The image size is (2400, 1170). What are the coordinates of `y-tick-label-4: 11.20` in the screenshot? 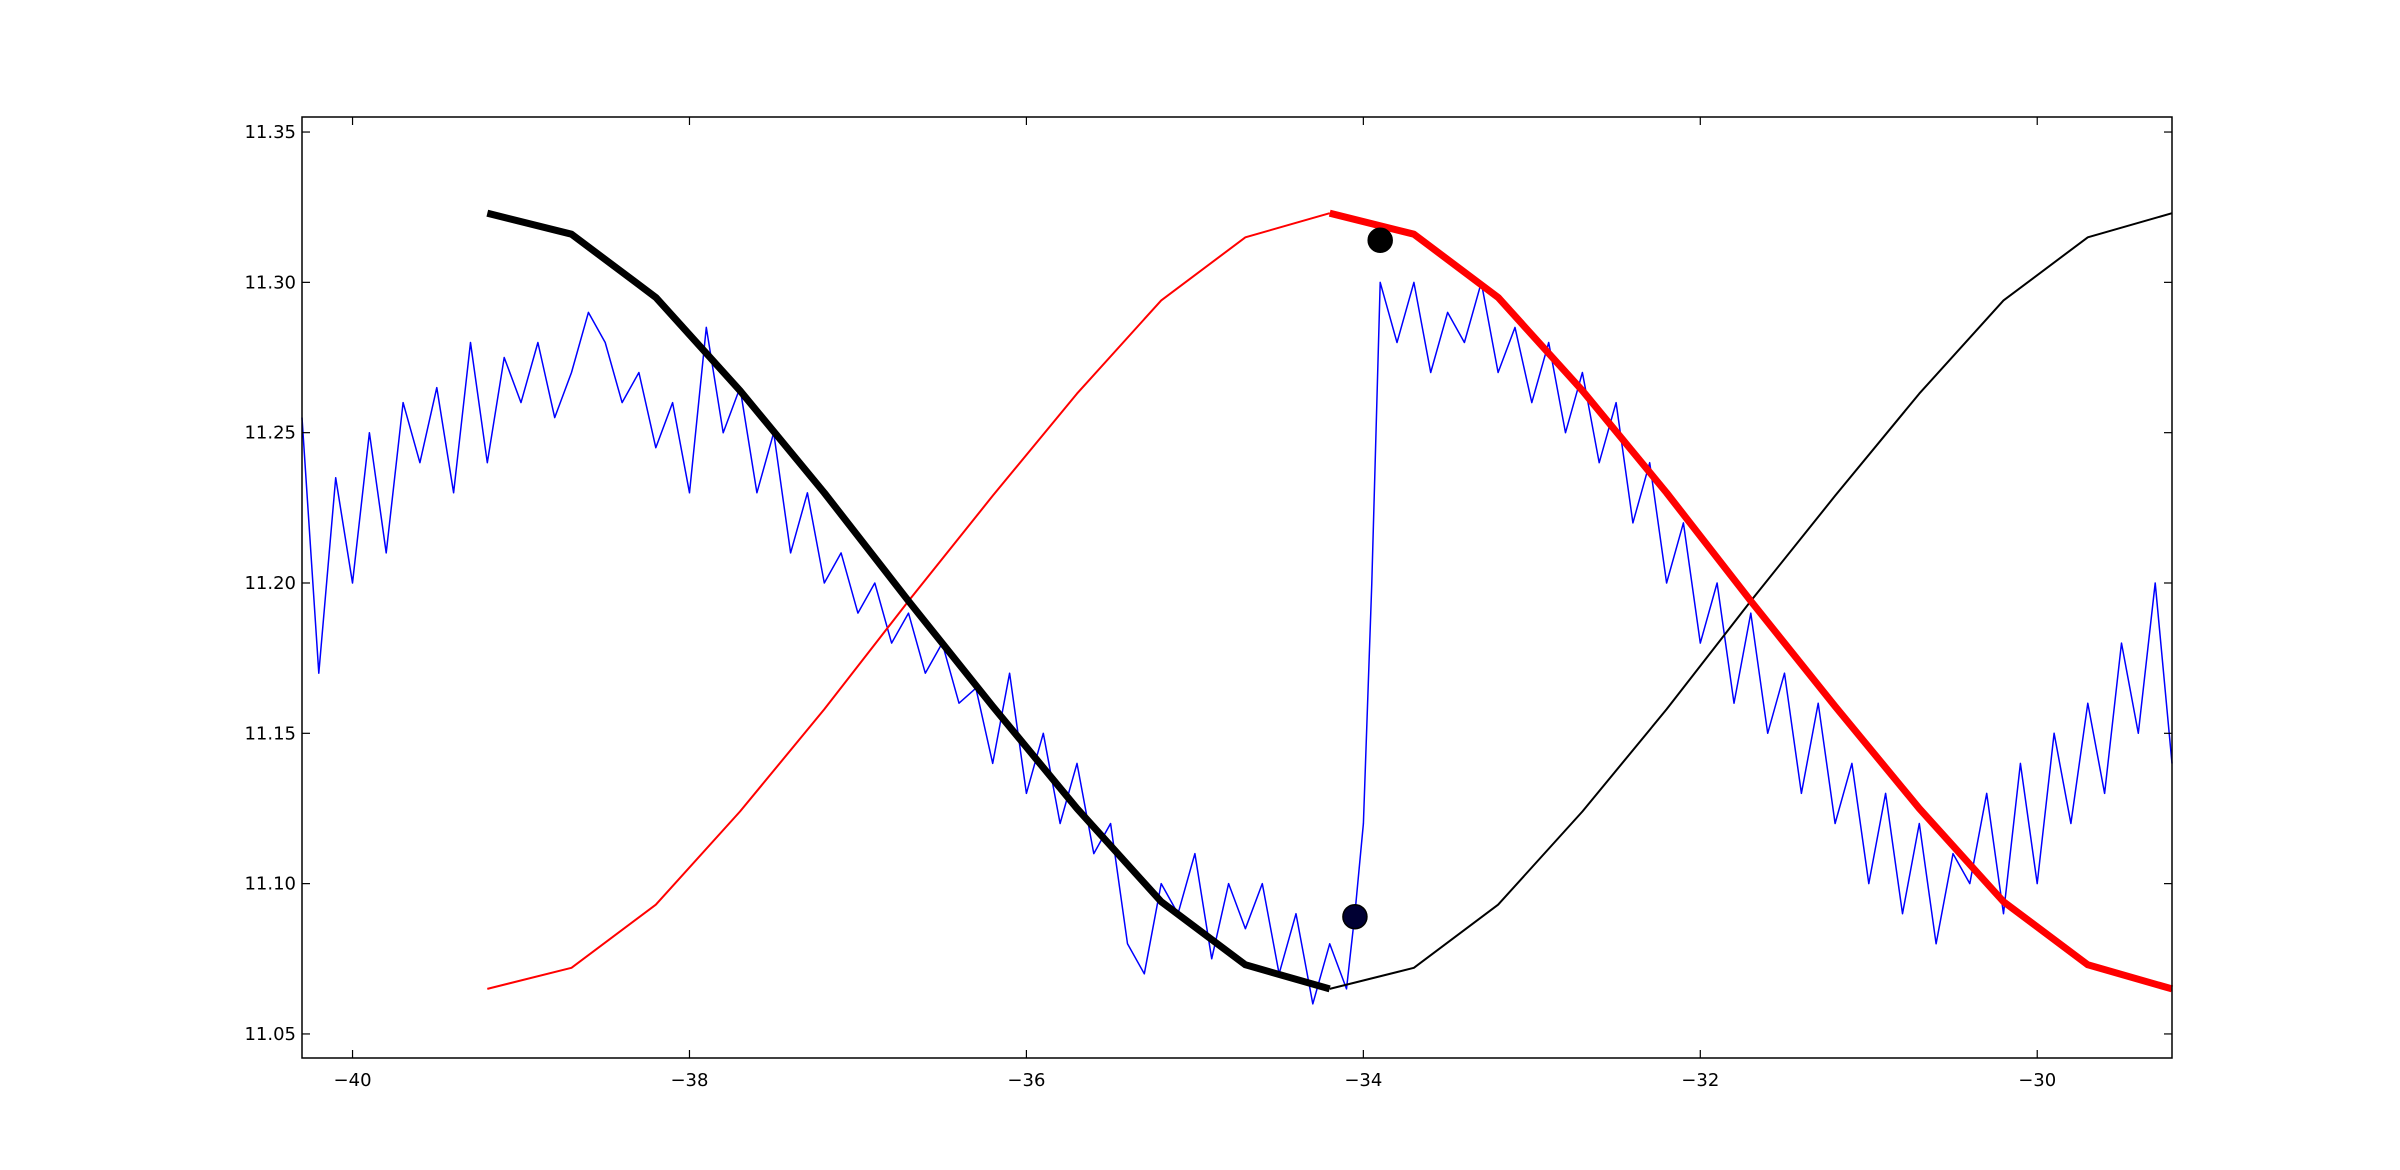 It's located at (270, 583).